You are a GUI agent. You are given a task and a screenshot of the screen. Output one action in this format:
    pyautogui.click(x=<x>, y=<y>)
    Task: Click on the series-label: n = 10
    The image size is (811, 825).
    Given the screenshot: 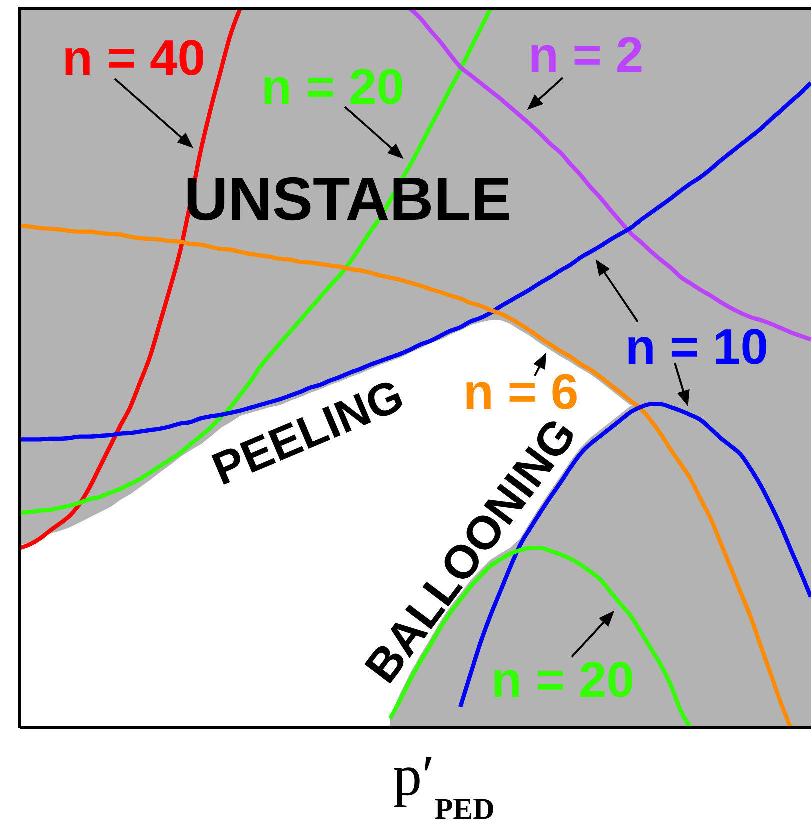 What is the action you would take?
    pyautogui.click(x=697, y=347)
    